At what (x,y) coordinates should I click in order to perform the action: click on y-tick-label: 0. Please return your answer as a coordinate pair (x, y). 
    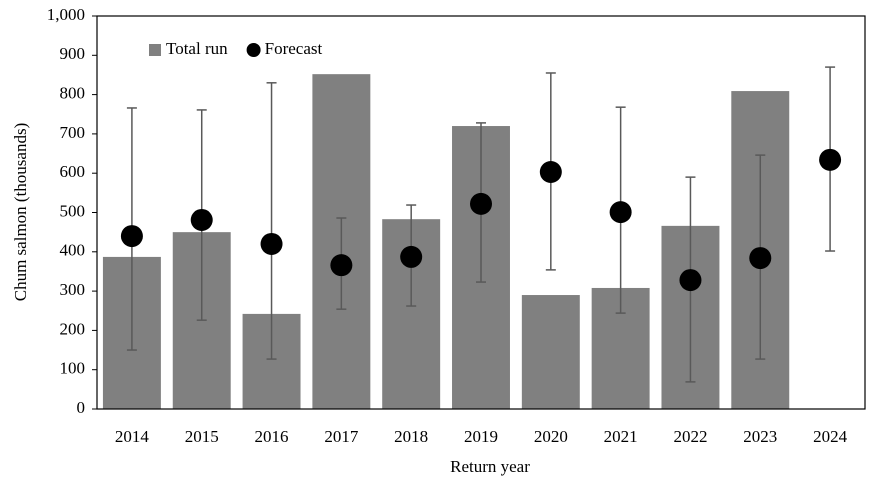
    Looking at the image, I should click on (81, 407).